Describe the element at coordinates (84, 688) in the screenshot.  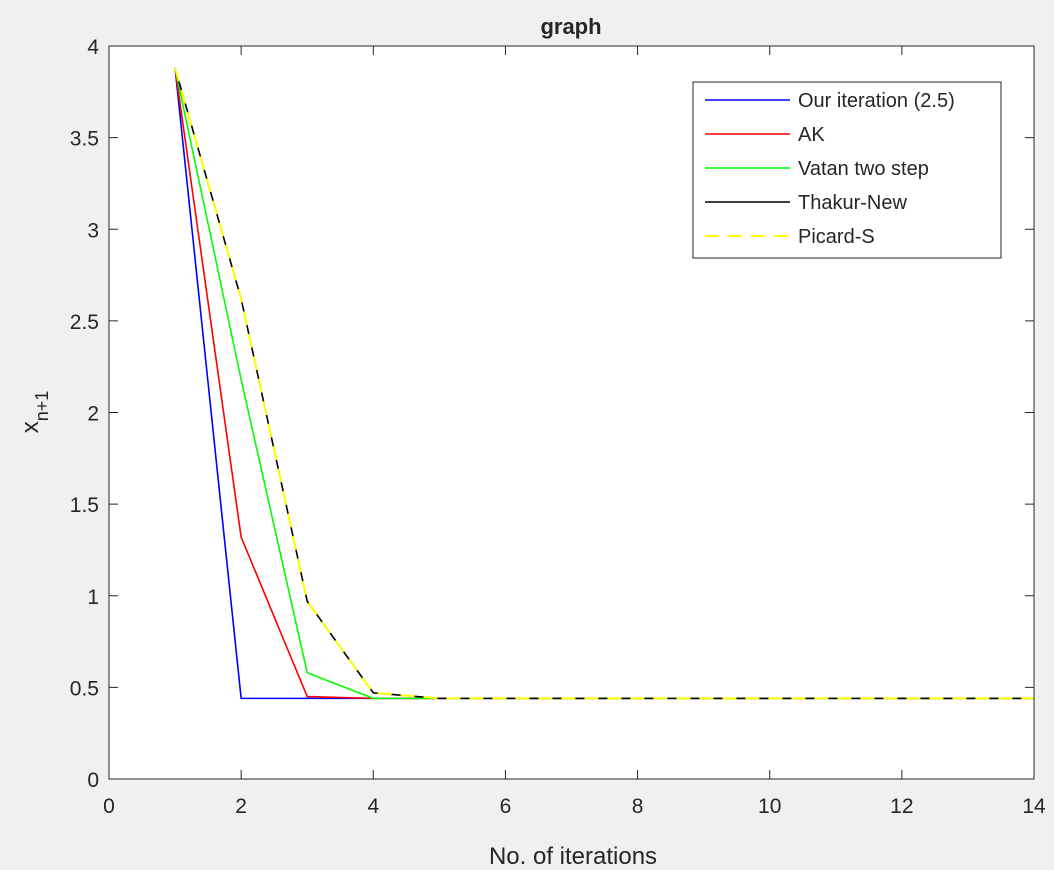
I see `y-tick-label: 0.5` at that location.